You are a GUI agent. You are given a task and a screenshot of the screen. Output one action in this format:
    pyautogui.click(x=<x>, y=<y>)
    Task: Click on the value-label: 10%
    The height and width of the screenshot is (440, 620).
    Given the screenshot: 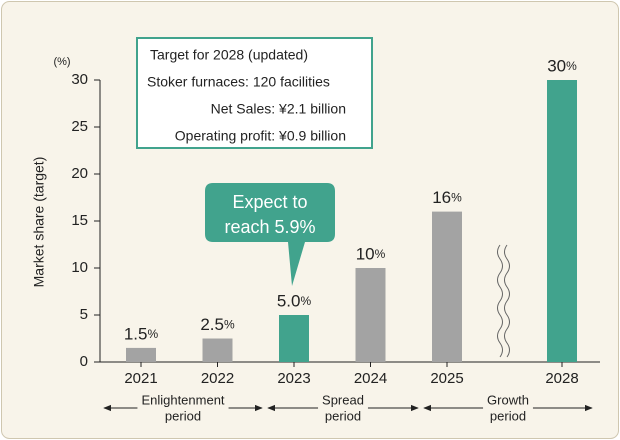 What is the action you would take?
    pyautogui.click(x=371, y=253)
    